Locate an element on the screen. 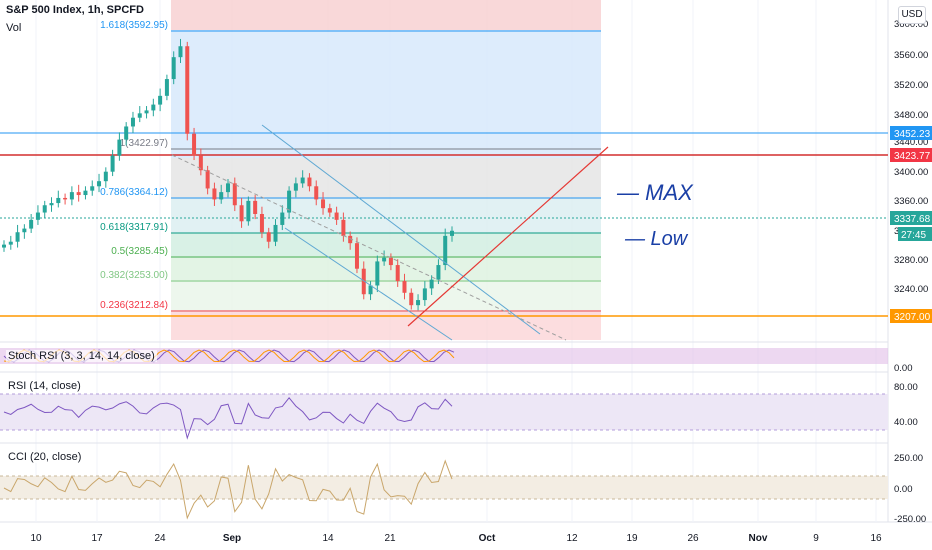 The height and width of the screenshot is (550, 932). cci-label: CCI (20, close) is located at coordinates (45, 457).